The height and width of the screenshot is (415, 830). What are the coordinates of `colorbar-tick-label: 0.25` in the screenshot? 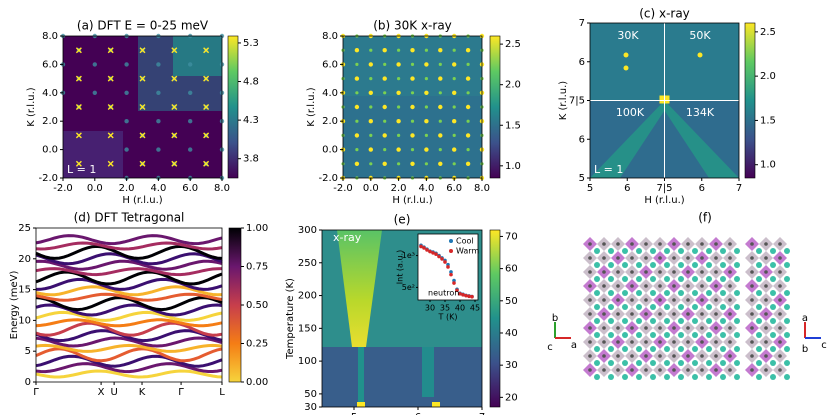 It's located at (257, 344).